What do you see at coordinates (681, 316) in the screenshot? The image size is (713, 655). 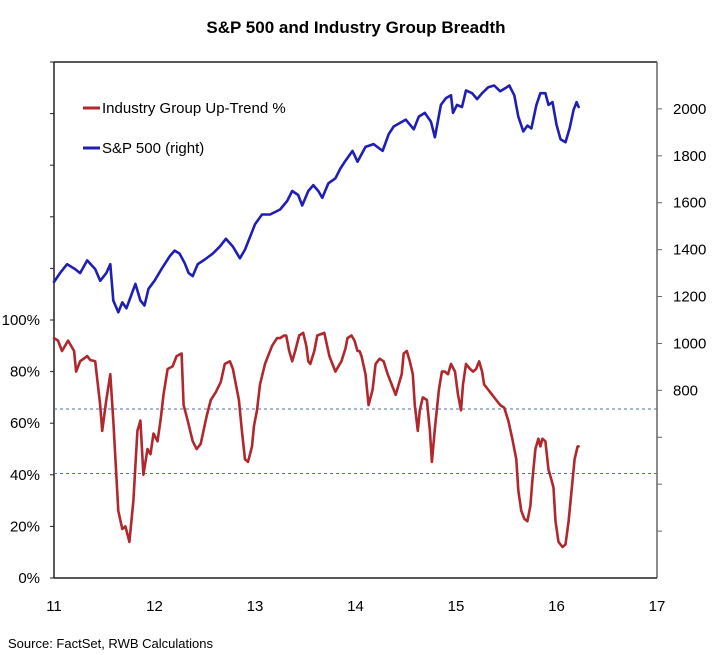 I see `right-axis: 800 1000 1200 1400 1600 1800 2000` at bounding box center [681, 316].